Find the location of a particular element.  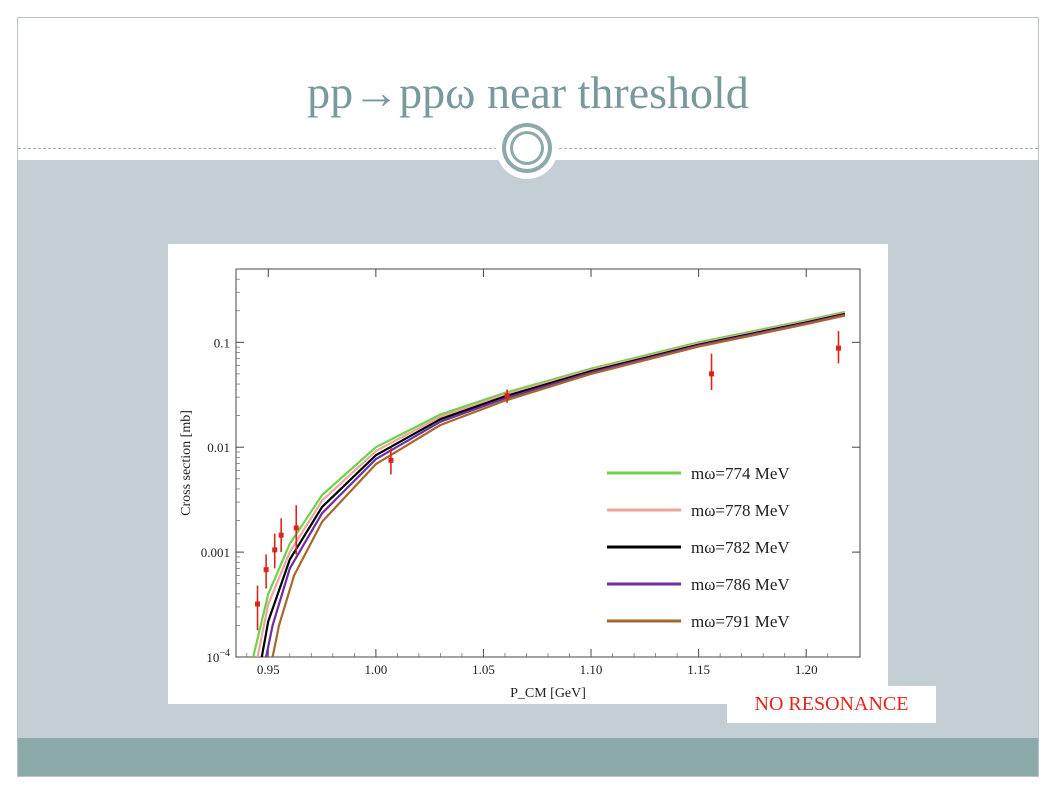

legend-label-1: mω=774 MeV is located at coordinates (740, 473).